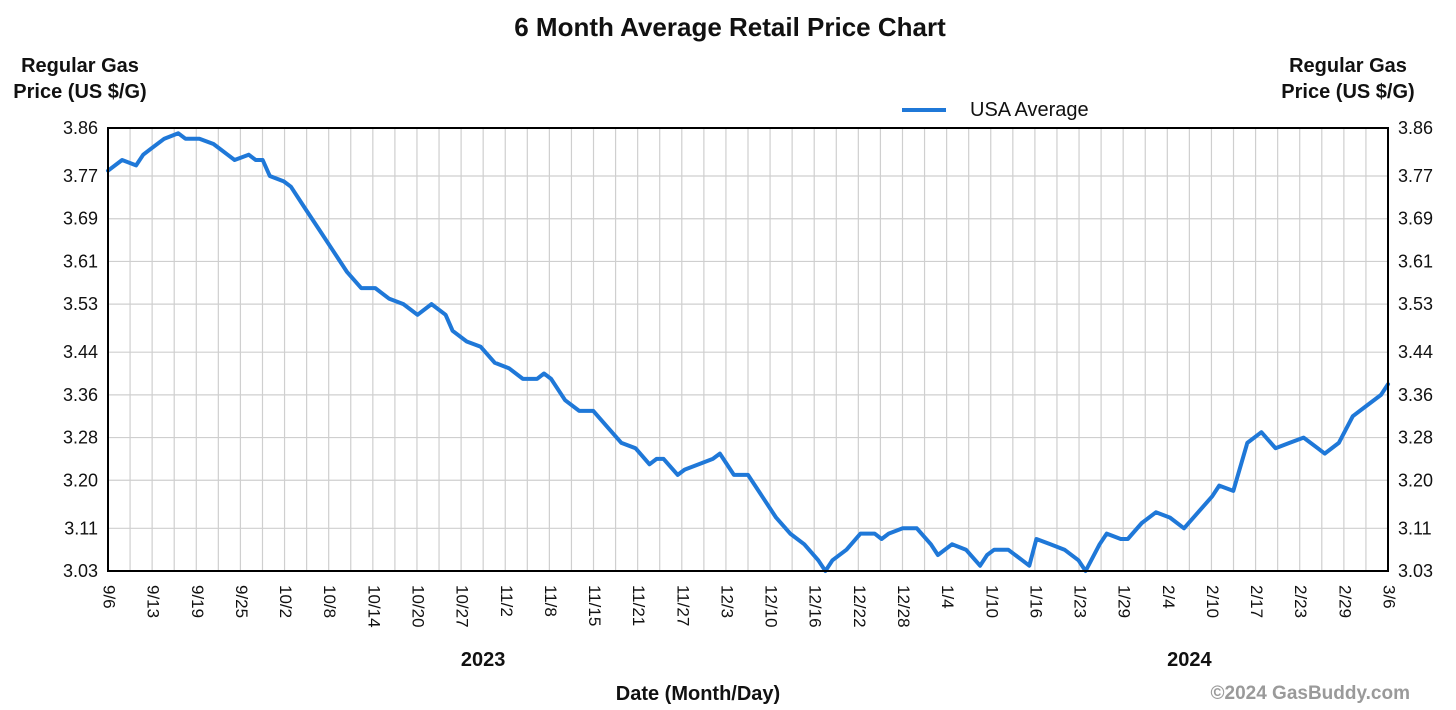 The height and width of the screenshot is (710, 1456). What do you see at coordinates (1212, 601) in the screenshot?
I see `x-tick-label: 2/10` at bounding box center [1212, 601].